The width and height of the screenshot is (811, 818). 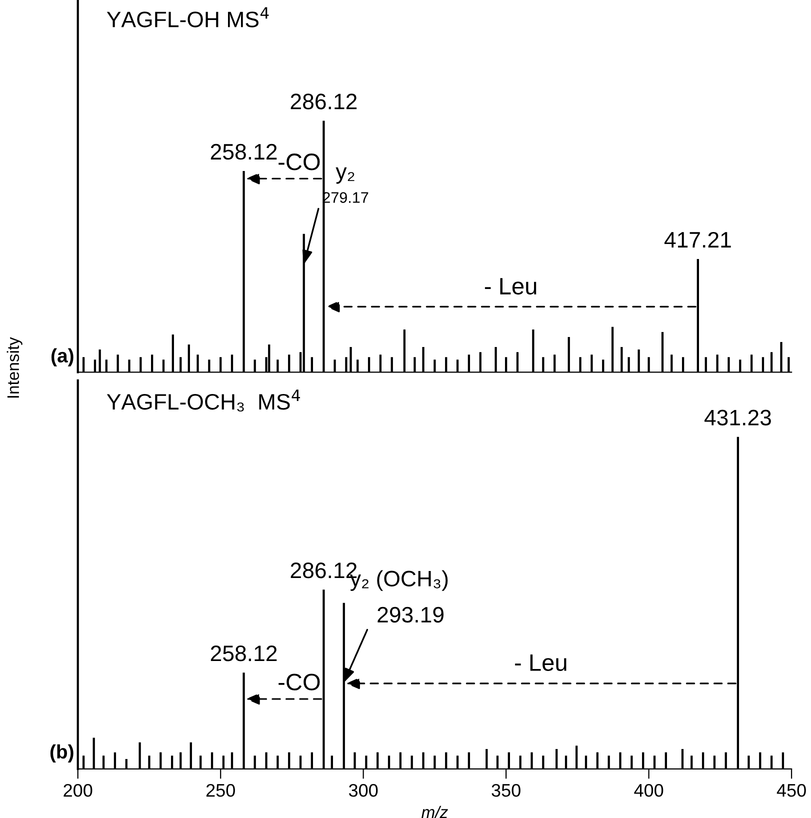 What do you see at coordinates (345, 197) in the screenshot?
I see `annotation: 279.17` at bounding box center [345, 197].